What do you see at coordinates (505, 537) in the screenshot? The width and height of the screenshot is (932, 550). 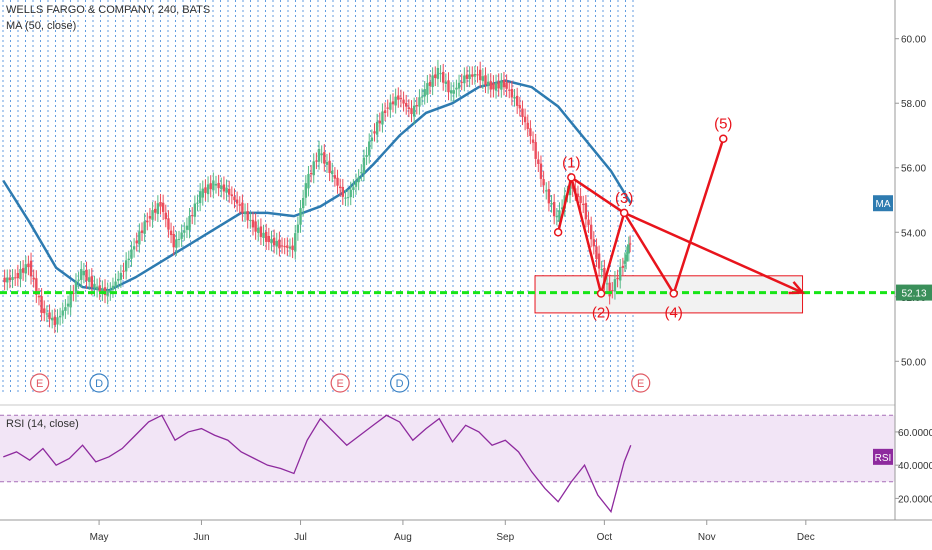 I see `x-tick-label: Sep` at bounding box center [505, 537].